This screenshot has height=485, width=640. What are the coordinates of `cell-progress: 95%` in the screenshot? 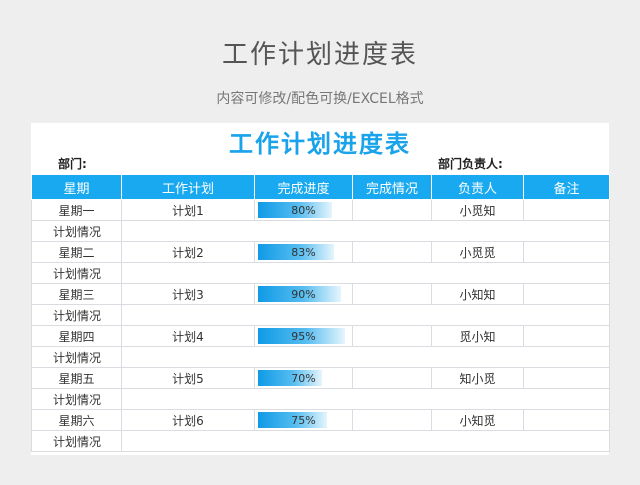 It's located at (303, 336).